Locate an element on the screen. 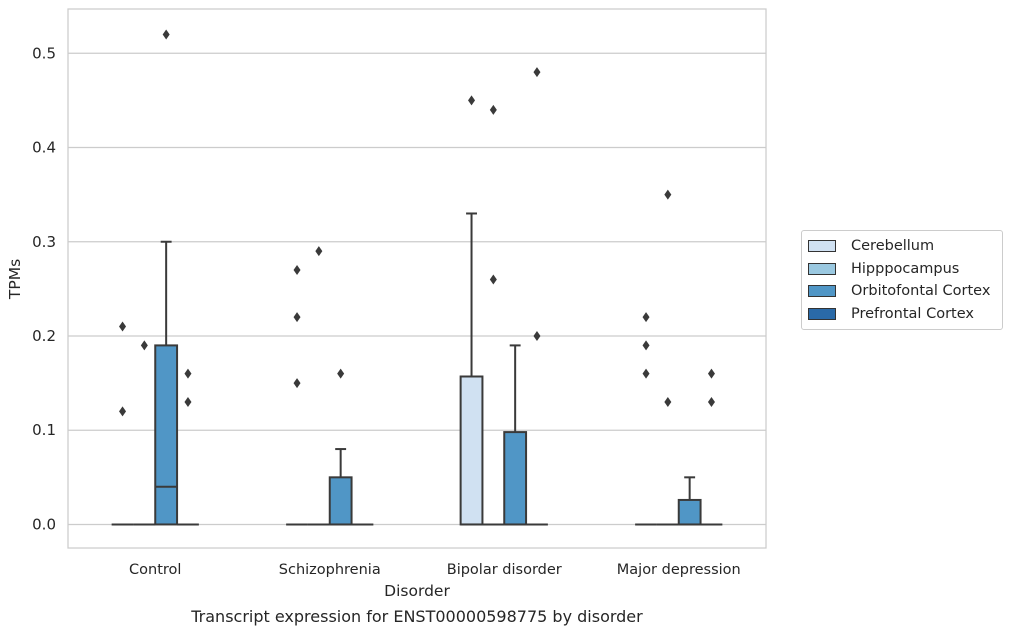 Image resolution: width=1014 pixels, height=634 pixels. legend-item: Prefrontal Cortex is located at coordinates (902, 314).